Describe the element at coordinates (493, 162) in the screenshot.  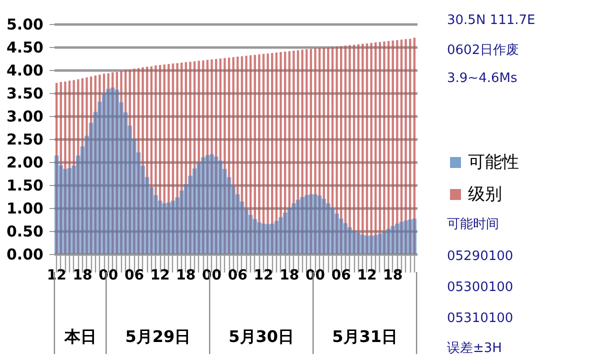
I see `legend-label: 可能性` at that location.